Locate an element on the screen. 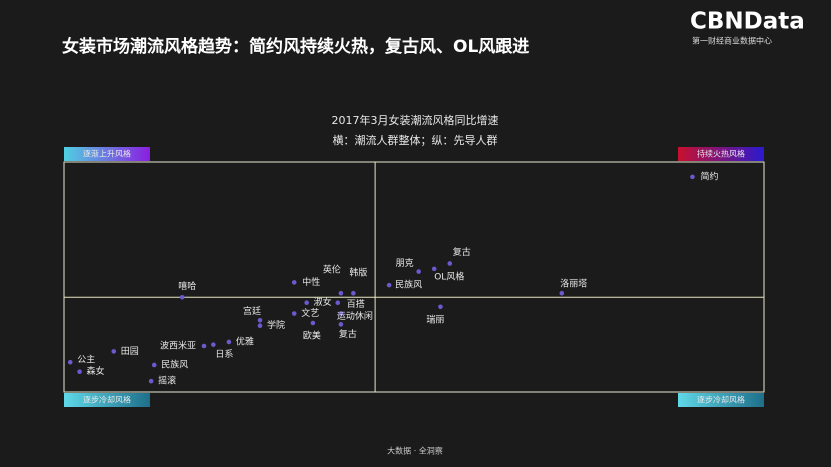 This screenshot has height=467, width=831. point-label: 朋克 is located at coordinates (405, 263).